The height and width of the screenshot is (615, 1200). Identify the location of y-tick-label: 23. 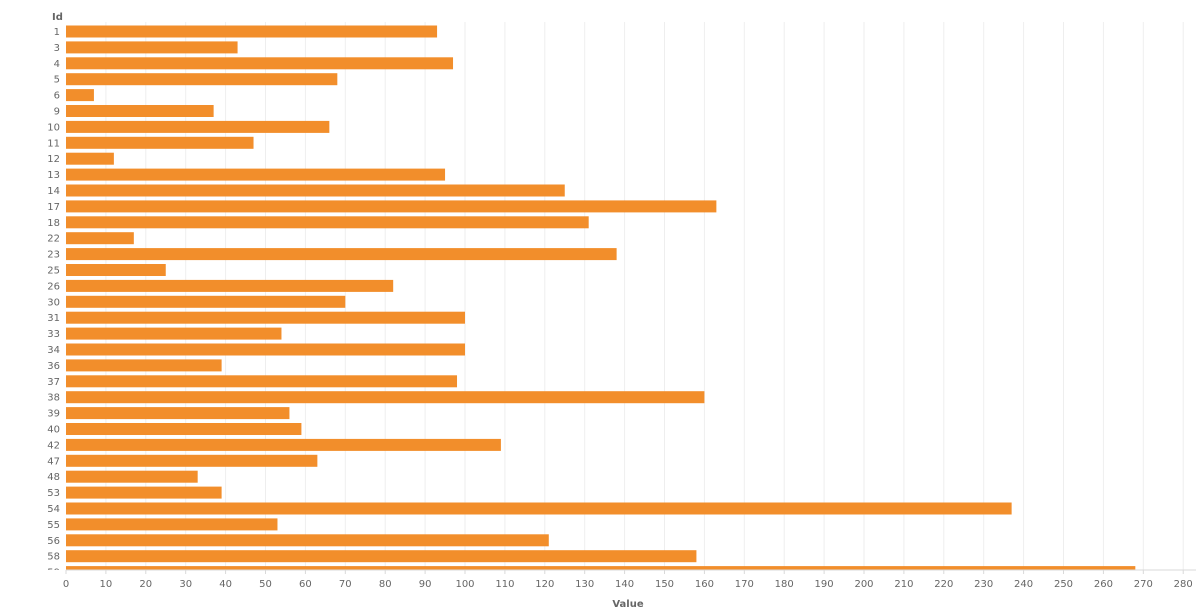
(53, 255).